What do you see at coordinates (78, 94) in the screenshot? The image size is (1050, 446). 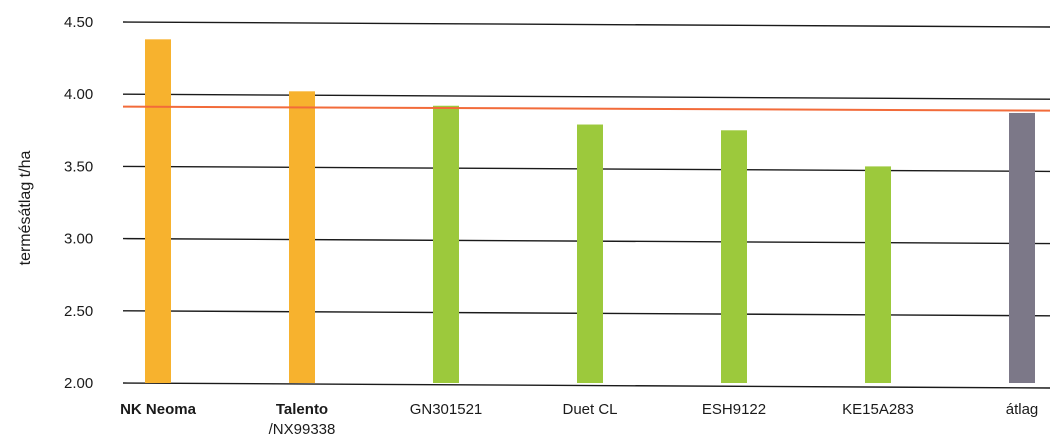 I see `y-tick-label: 4.00` at bounding box center [78, 94].